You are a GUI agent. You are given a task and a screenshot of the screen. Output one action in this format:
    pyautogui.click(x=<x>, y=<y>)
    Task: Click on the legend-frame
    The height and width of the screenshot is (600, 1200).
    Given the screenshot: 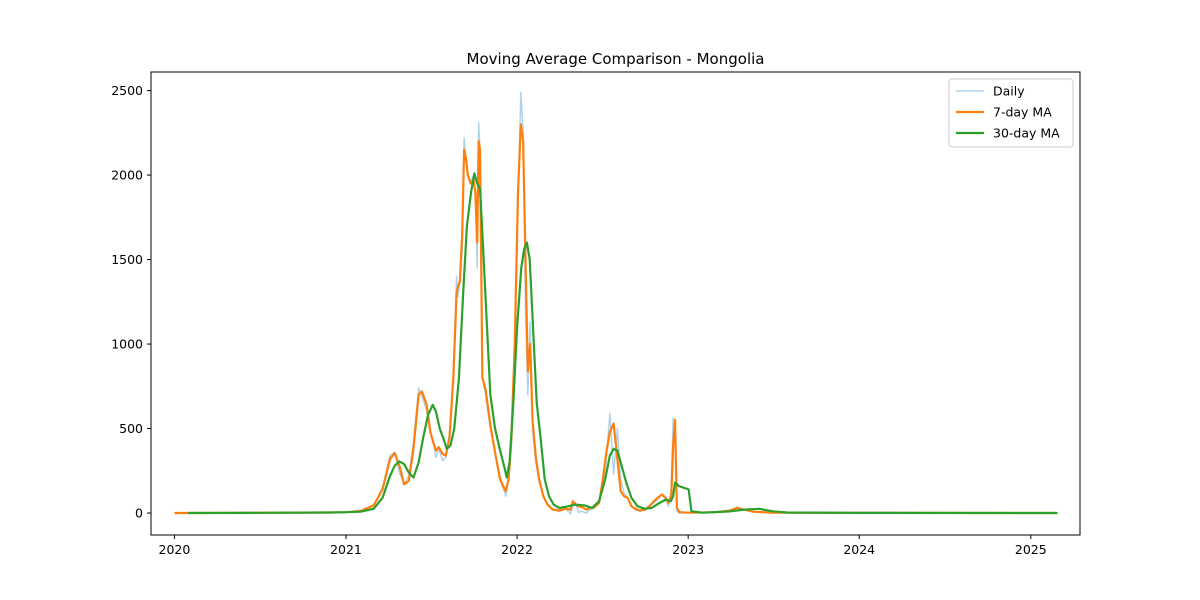 What is the action you would take?
    pyautogui.click(x=1011, y=113)
    